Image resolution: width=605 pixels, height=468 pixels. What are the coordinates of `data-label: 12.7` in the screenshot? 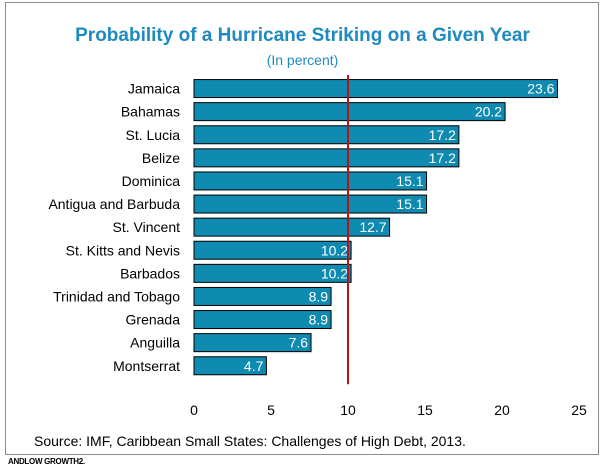 It's located at (372, 227).